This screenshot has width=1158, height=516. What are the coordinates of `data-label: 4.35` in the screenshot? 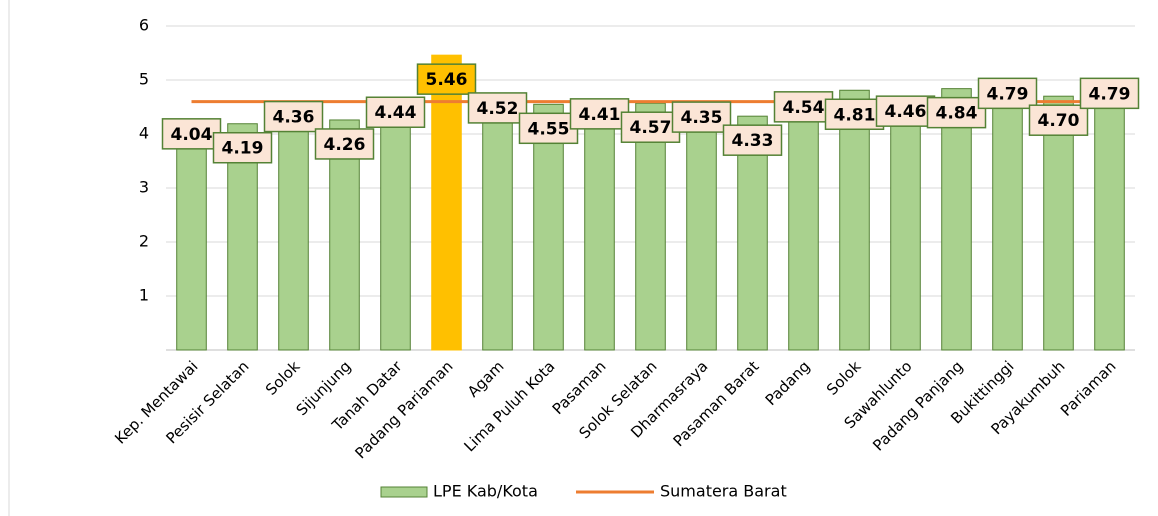 It's located at (702, 118).